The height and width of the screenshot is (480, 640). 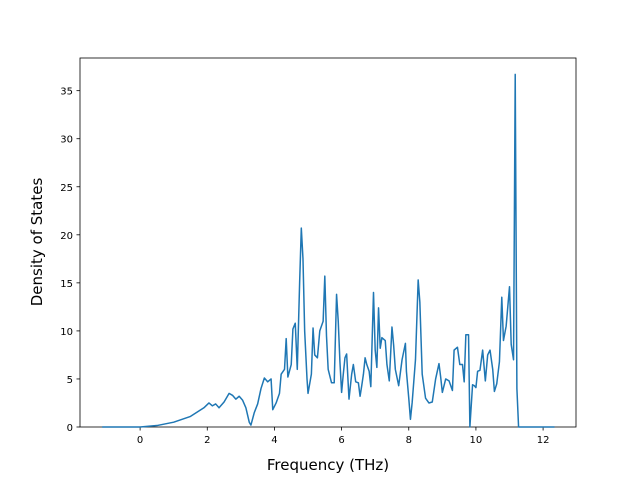 I want to click on x-tick-label: 4, so click(x=274, y=440).